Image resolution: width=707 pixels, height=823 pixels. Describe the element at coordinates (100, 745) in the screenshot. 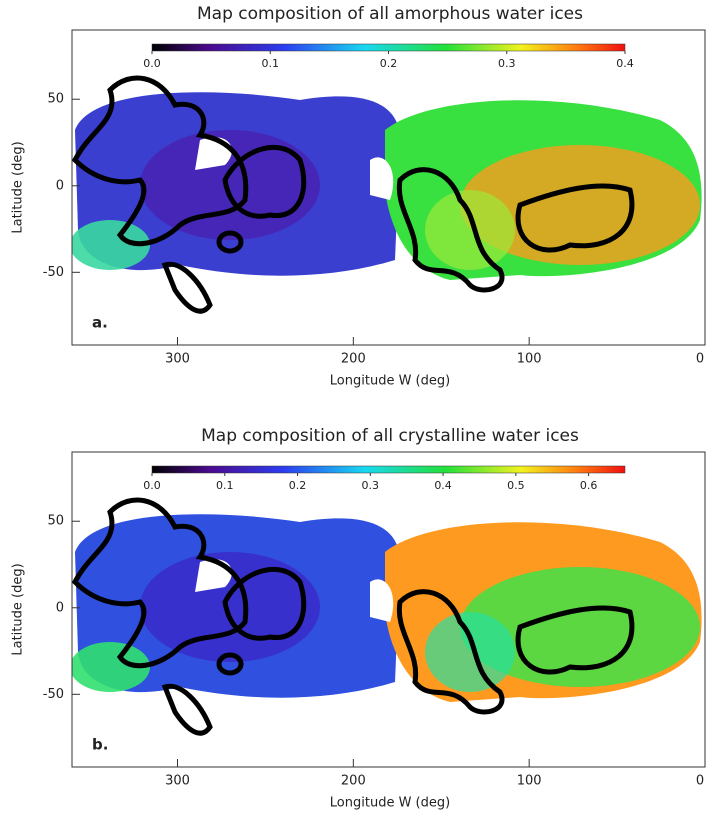

I see `panel-label: b.` at that location.